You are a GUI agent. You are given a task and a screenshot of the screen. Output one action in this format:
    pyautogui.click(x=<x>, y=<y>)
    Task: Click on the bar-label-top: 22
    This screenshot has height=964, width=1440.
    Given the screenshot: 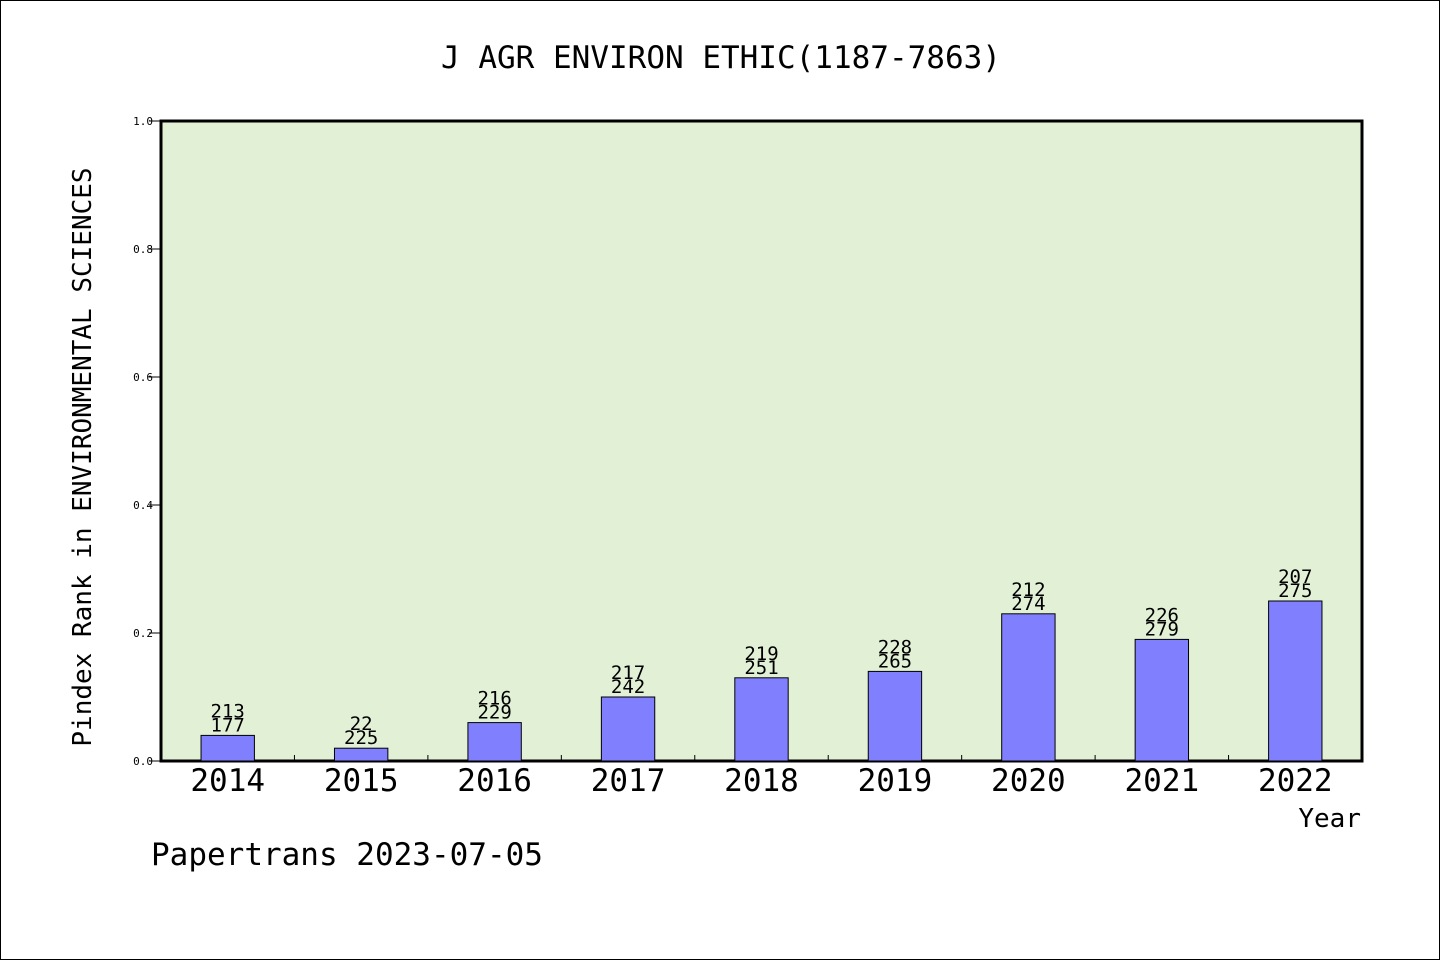 What is the action you would take?
    pyautogui.click(x=361, y=724)
    